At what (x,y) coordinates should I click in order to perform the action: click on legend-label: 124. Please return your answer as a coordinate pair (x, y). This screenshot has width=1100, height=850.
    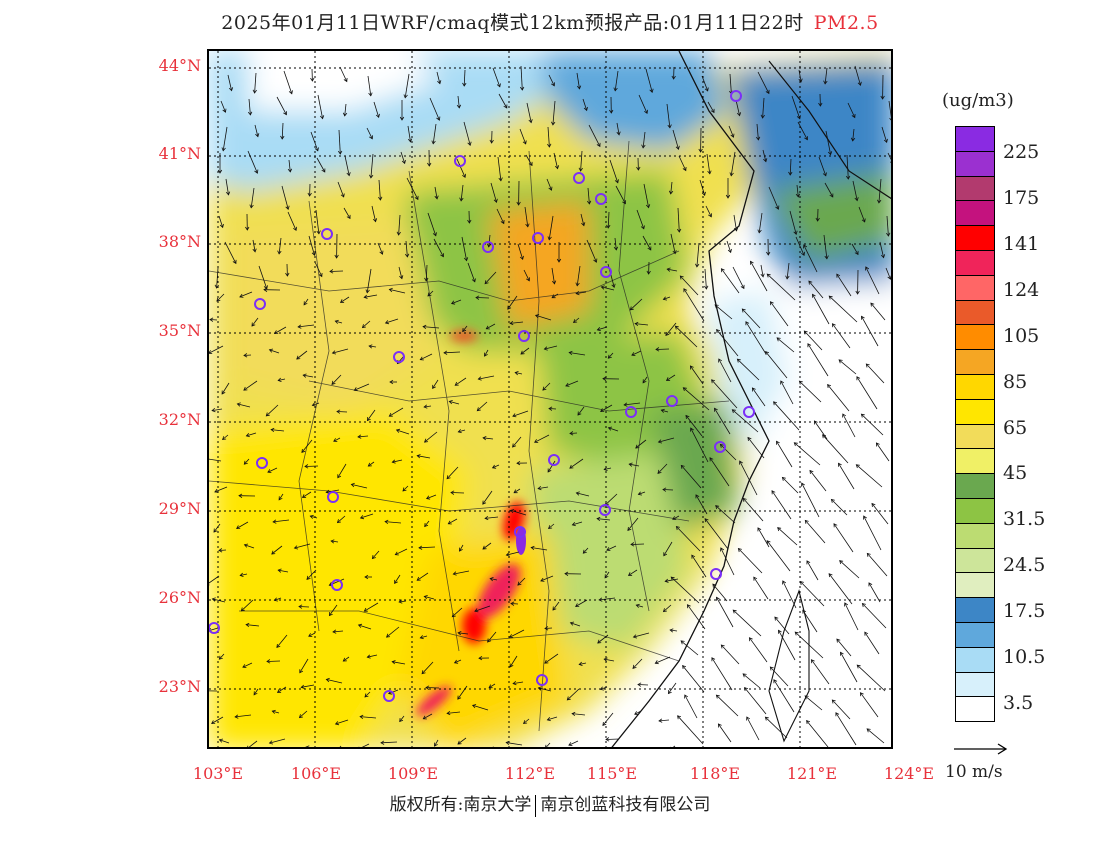
    Looking at the image, I should click on (1021, 290).